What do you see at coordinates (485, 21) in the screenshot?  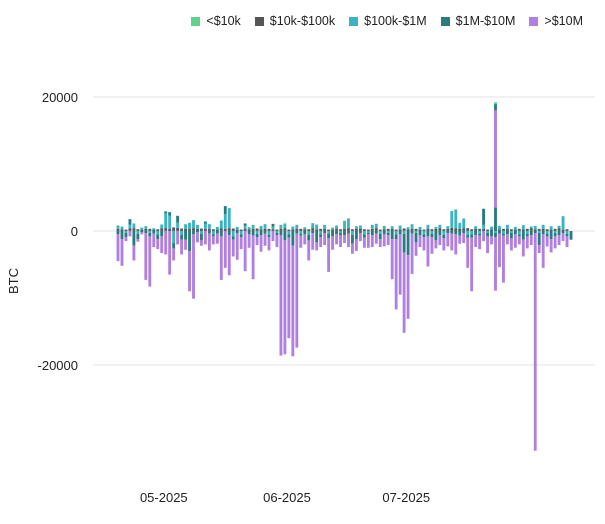 I see `legend-label: $1M-$10M` at bounding box center [485, 21].